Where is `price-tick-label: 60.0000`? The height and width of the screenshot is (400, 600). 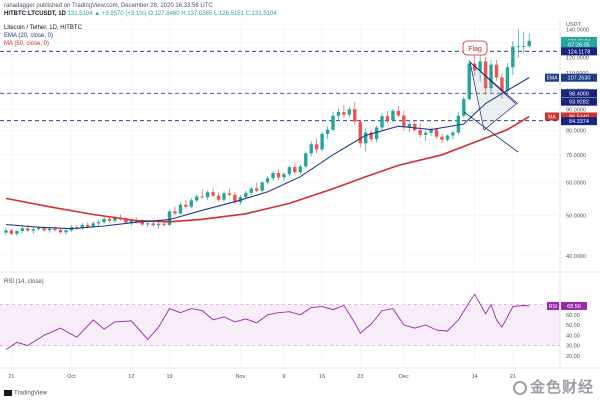
price-tick-label: 60.0000 is located at coordinates (576, 184).